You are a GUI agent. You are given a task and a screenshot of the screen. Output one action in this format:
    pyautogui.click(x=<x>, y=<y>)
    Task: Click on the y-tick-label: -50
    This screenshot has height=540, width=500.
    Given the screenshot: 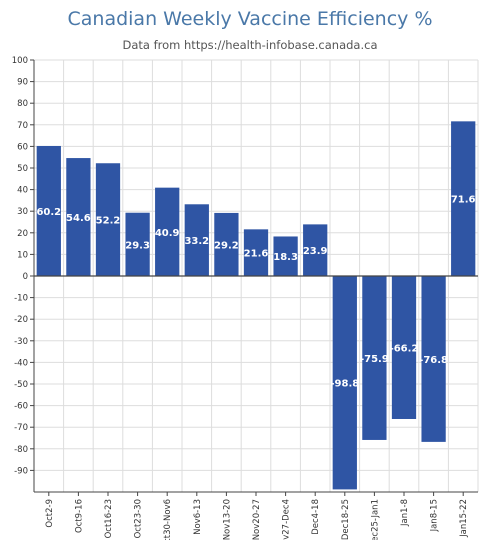 What is the action you would take?
    pyautogui.click(x=21, y=385)
    